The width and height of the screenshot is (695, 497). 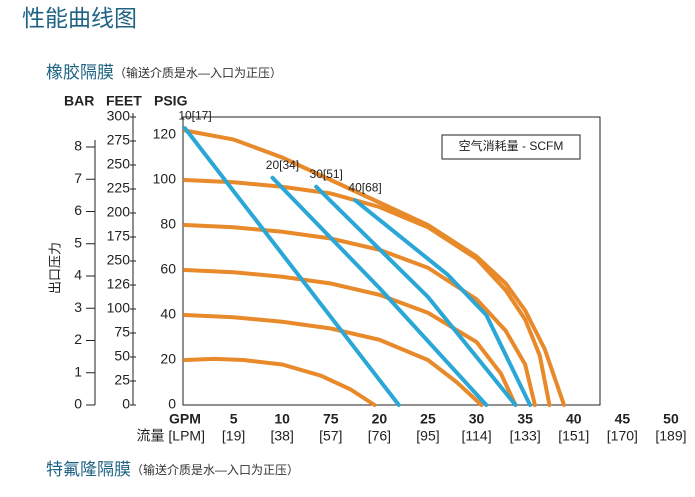 I want to click on lpm-tick-label: [95], so click(x=427, y=436).